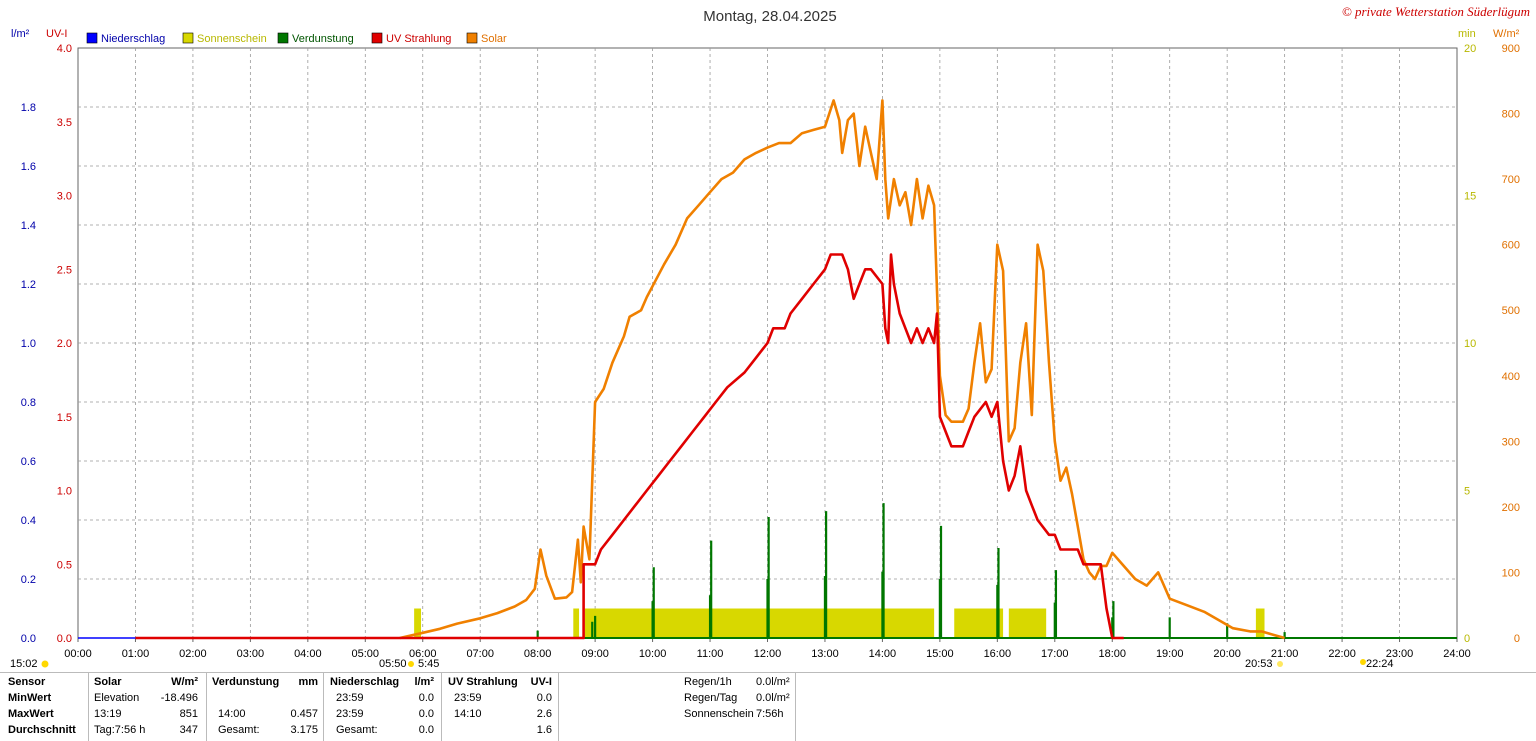 This screenshot has width=1536, height=741. What do you see at coordinates (45, 664) in the screenshot?
I see `sun-icon-left` at bounding box center [45, 664].